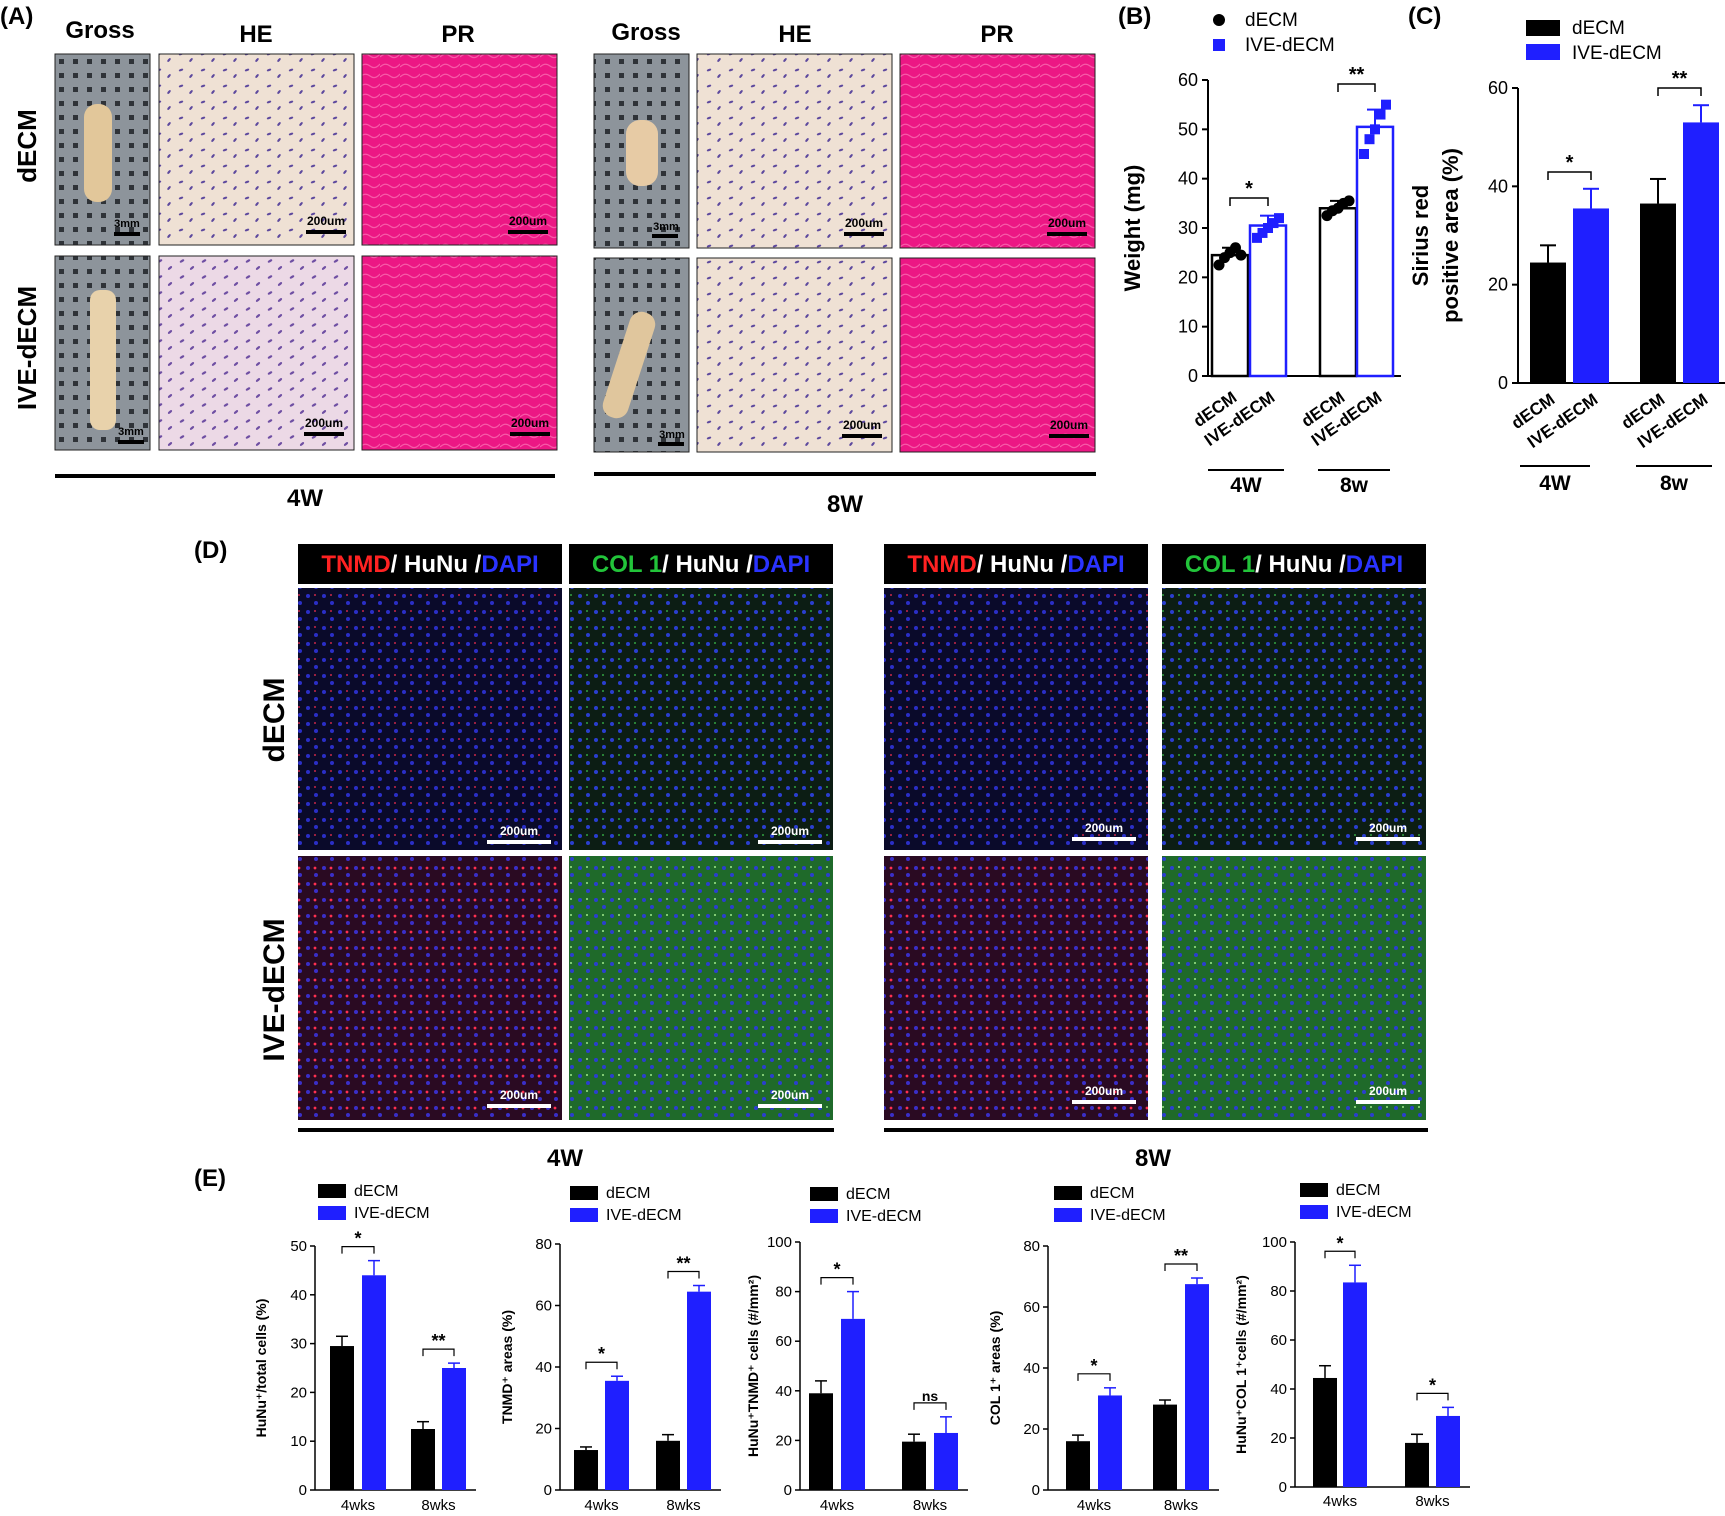 The width and height of the screenshot is (1725, 1516). Describe the element at coordinates (1340, 1501) in the screenshot. I see `category-label: 4wks` at that location.